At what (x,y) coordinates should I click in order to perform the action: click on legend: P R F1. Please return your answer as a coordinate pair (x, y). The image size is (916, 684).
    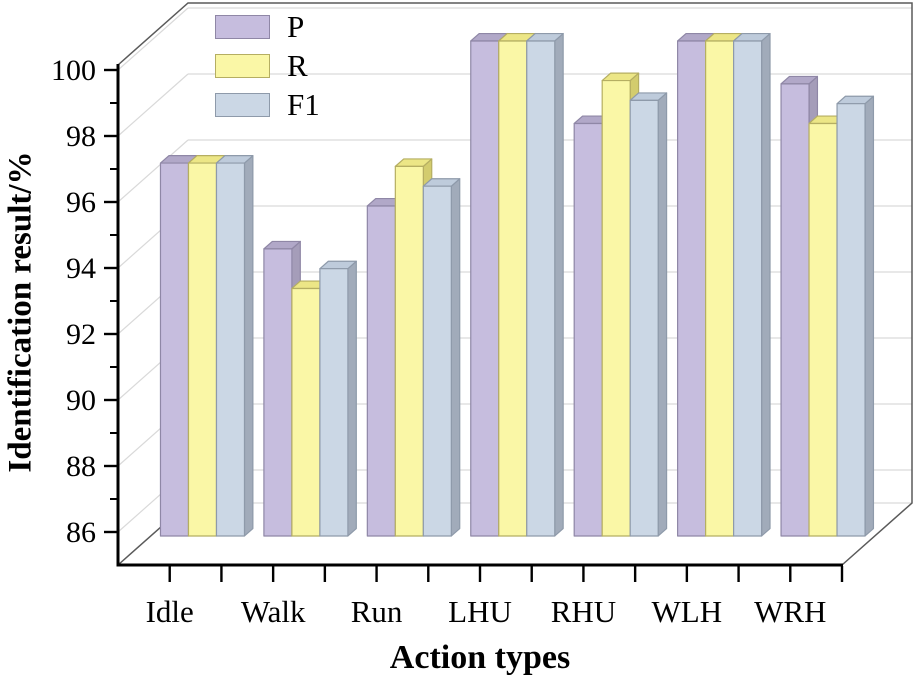
    Looking at the image, I should click on (267, 65).